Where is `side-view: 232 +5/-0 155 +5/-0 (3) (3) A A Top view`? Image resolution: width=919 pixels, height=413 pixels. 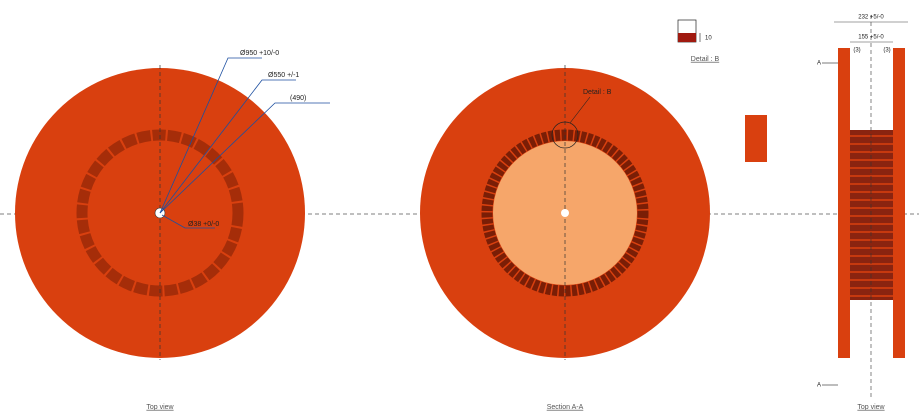
side-view: 232 +5/-0 155 +5/-0 (3) (3) A A Top view is located at coordinates (862, 213).